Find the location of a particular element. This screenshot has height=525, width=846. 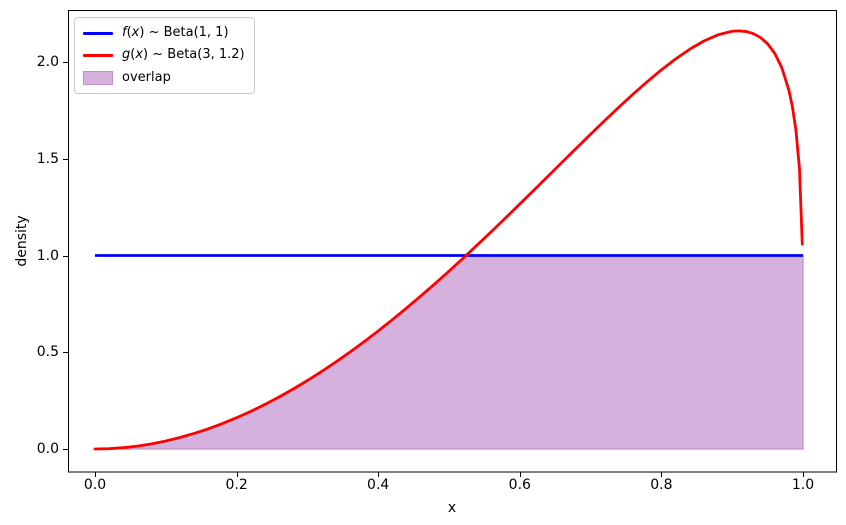

y-tick-label: 1.5 is located at coordinates (47, 158).